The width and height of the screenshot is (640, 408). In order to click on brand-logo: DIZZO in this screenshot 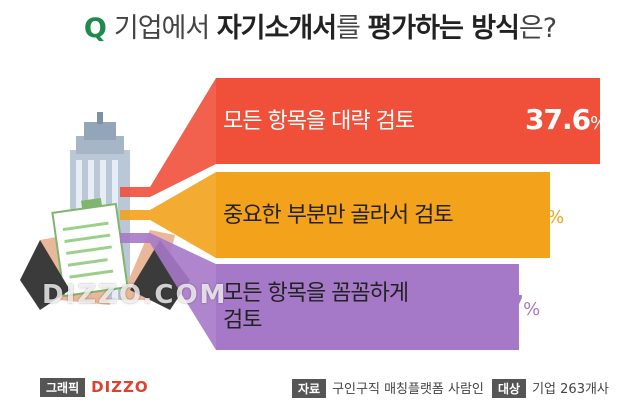, I will do `click(120, 387)`.